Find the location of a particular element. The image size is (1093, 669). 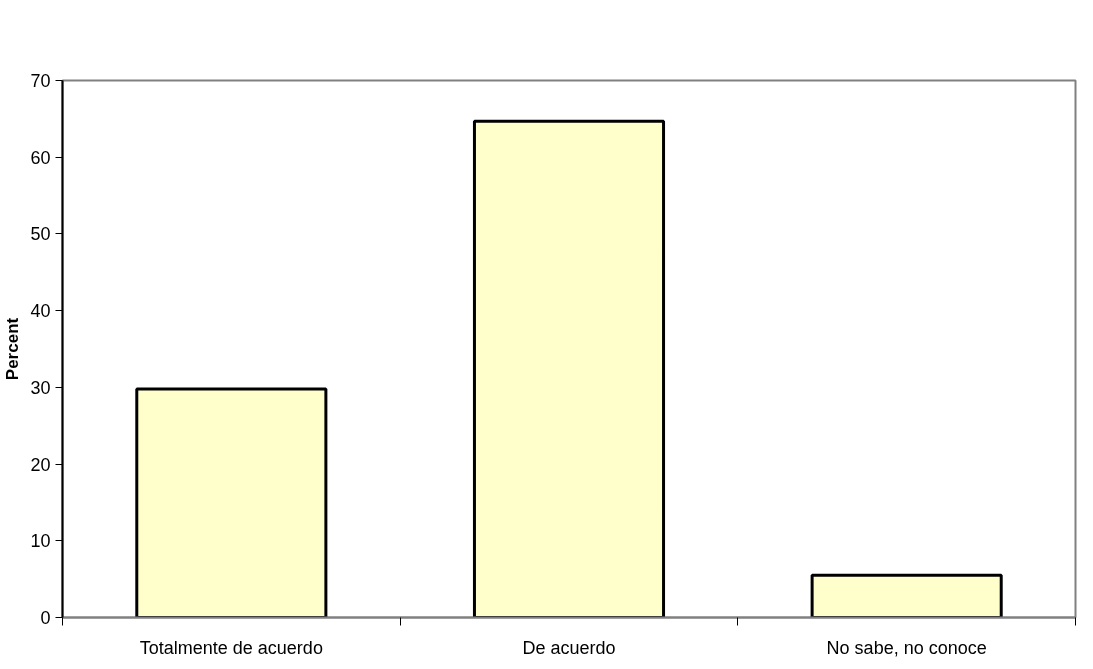

y-axis-title: Percent is located at coordinates (13, 349).